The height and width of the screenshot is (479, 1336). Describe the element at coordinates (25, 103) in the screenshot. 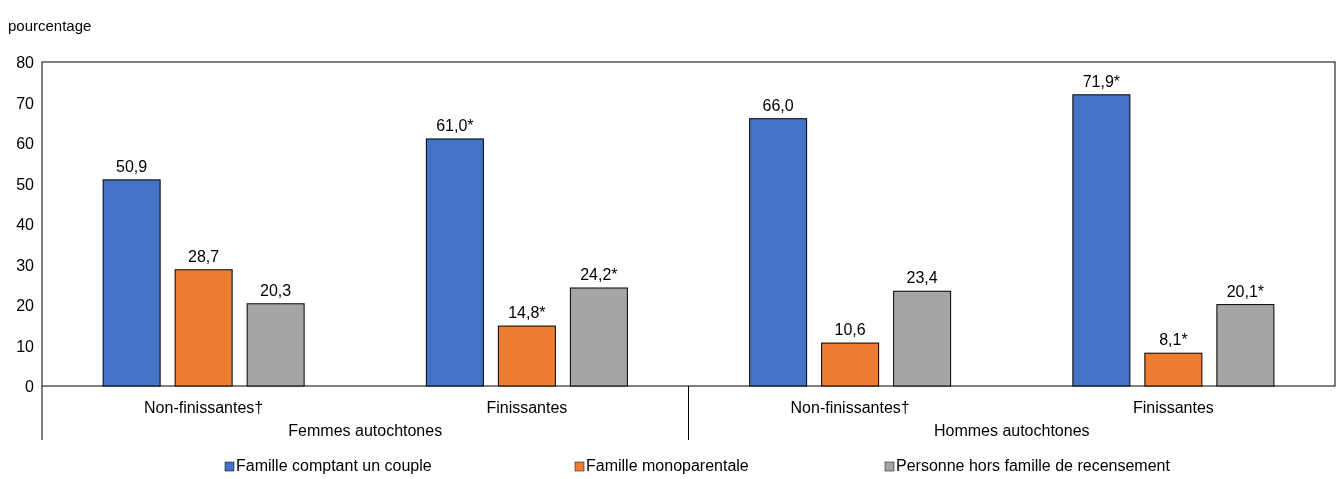

I see `y-tick-label: 70` at that location.